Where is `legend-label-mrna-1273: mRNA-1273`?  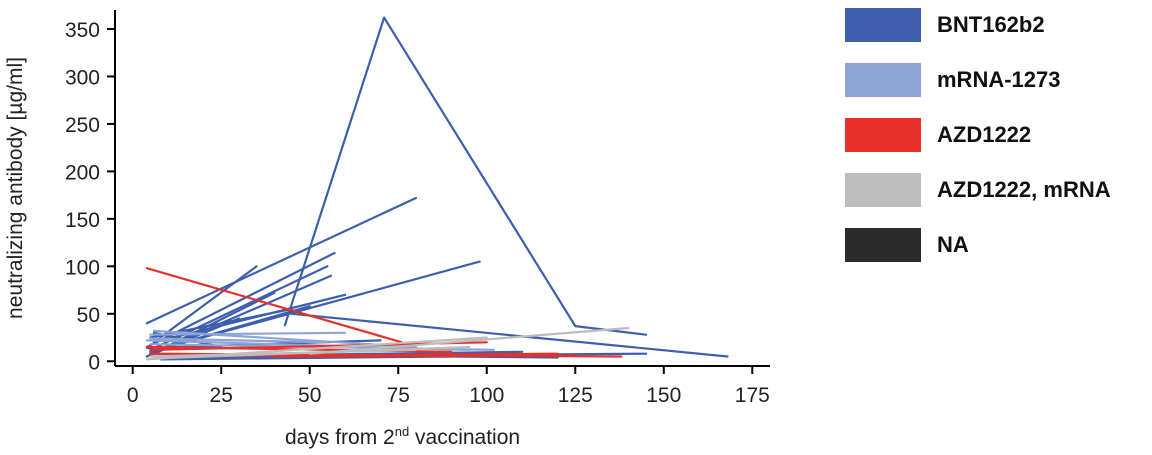 legend-label-mrna-1273: mRNA-1273 is located at coordinates (999, 79).